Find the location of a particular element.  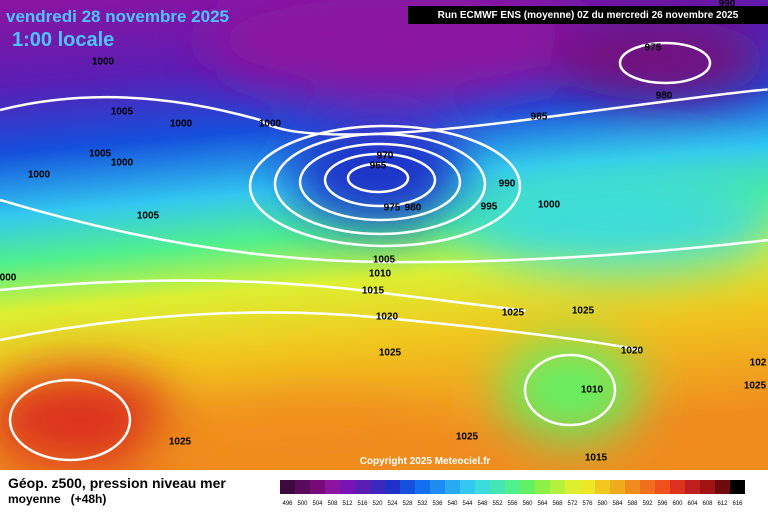

scale-label: 604 is located at coordinates (692, 504).